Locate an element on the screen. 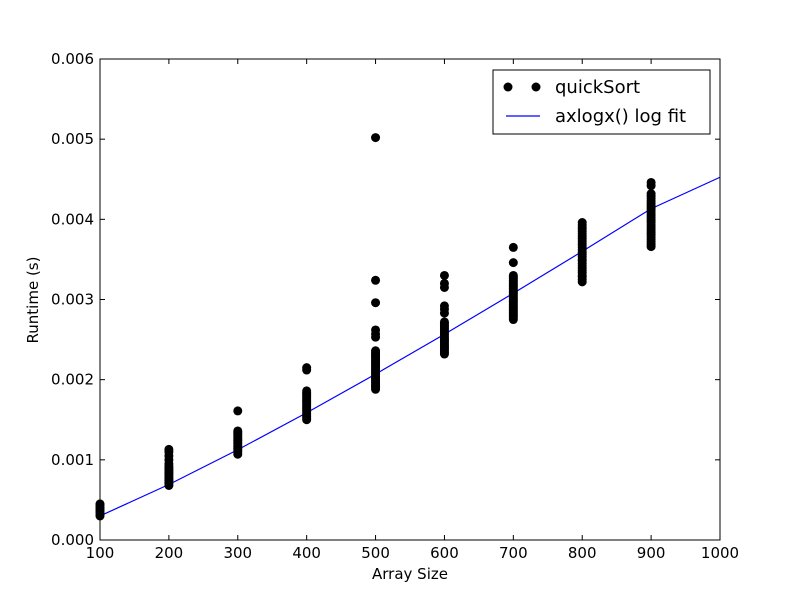 This screenshot has height=600, width=800. y-tick-label: 0.004 is located at coordinates (72, 219).